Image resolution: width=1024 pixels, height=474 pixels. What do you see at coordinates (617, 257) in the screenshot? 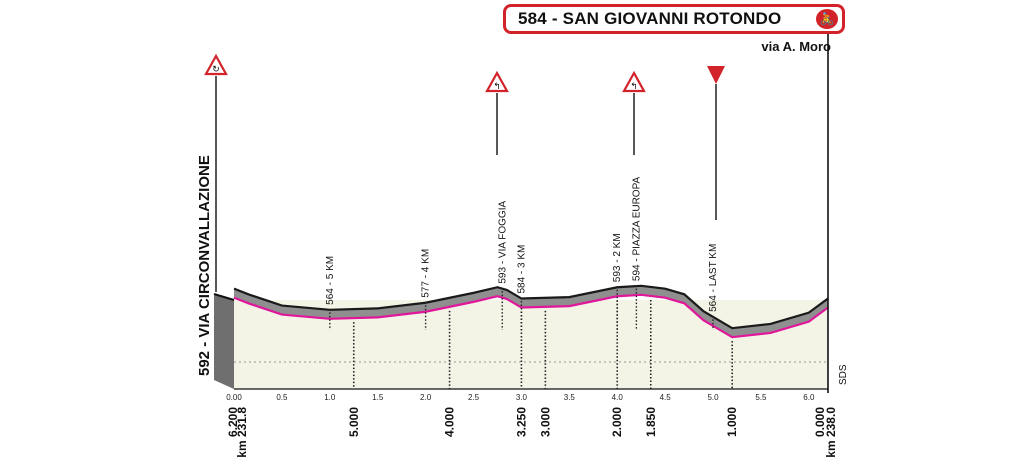
I see `waypoint-label: 593 - 2 KM` at bounding box center [617, 257].